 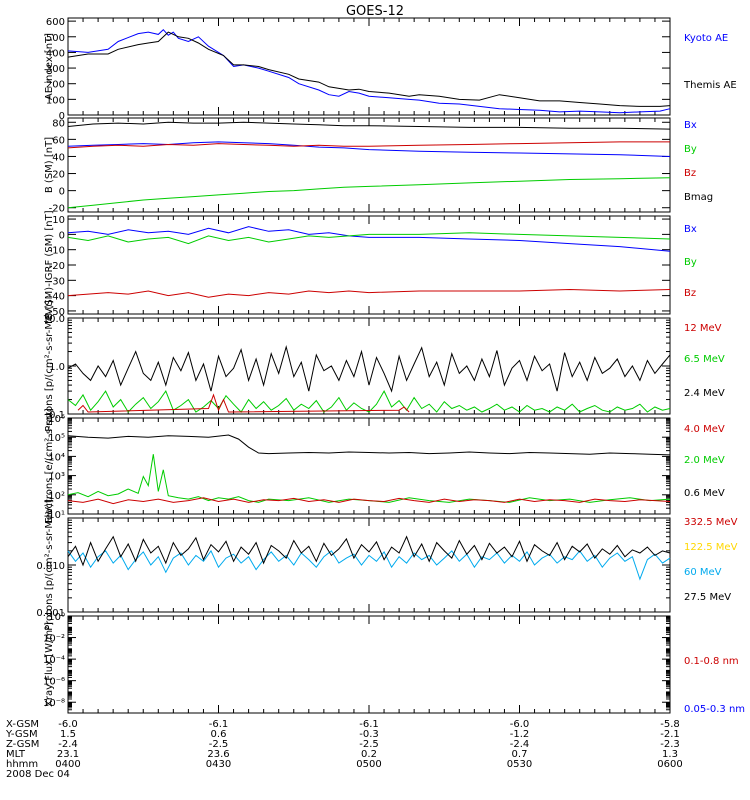 I want to click on y-axis-label: B (SM) [nT], so click(x=49, y=165).